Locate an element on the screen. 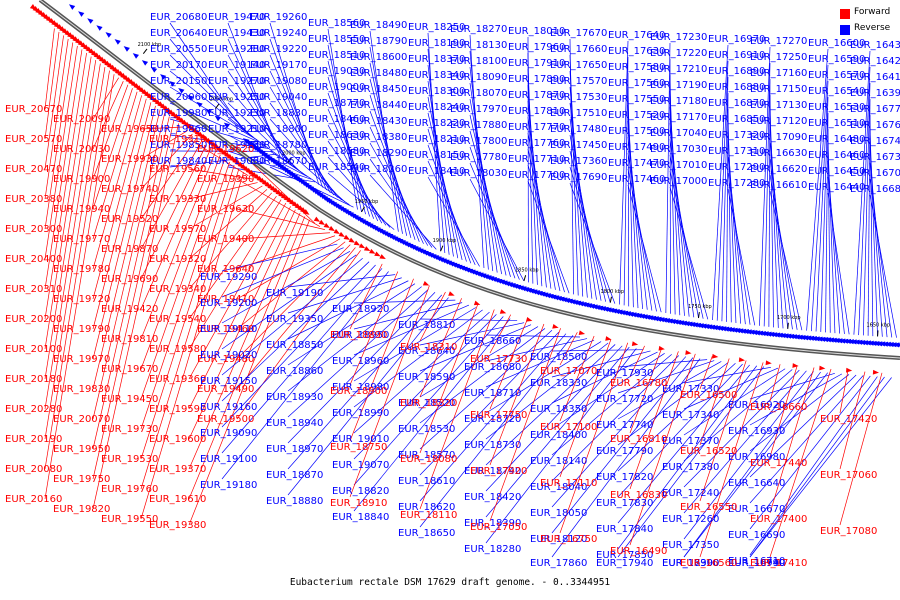 This screenshot has width=900, height=600. gene-label: EUR_16880 is located at coordinates (736, 87).